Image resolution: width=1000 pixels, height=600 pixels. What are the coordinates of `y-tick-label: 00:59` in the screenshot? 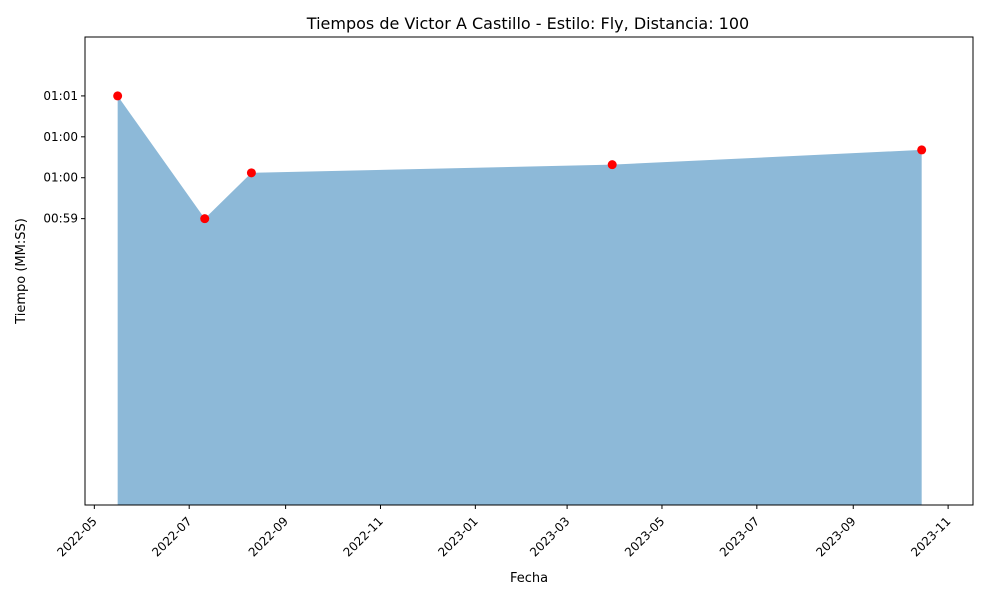 It's located at (60, 219).